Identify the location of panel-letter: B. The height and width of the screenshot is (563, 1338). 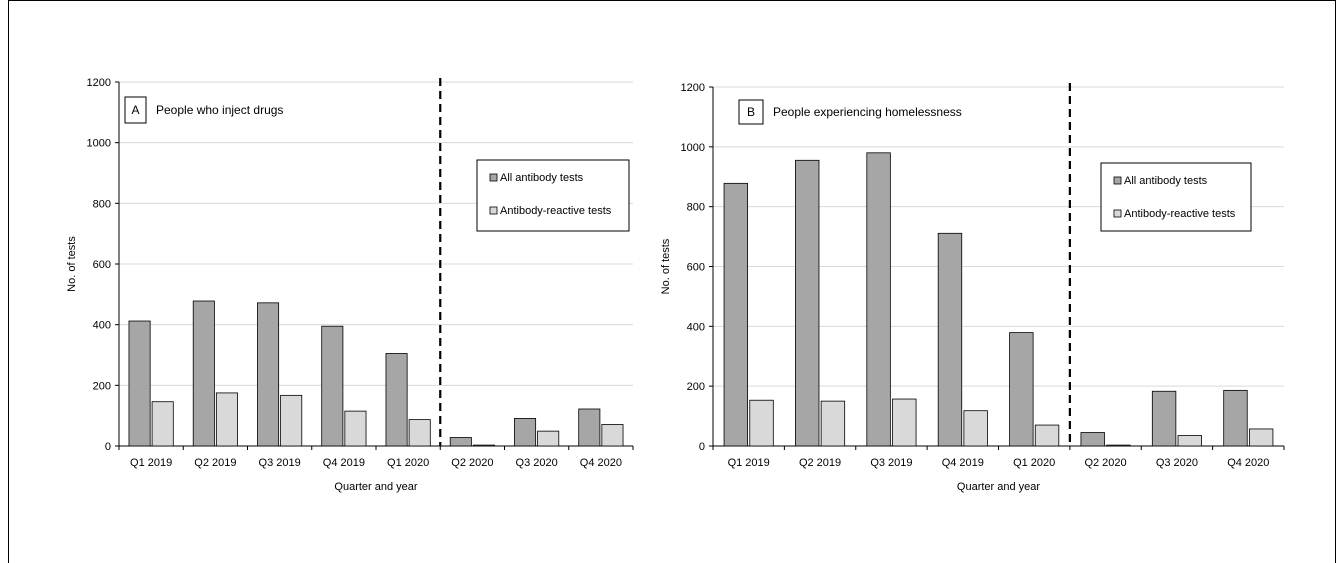
(751, 112).